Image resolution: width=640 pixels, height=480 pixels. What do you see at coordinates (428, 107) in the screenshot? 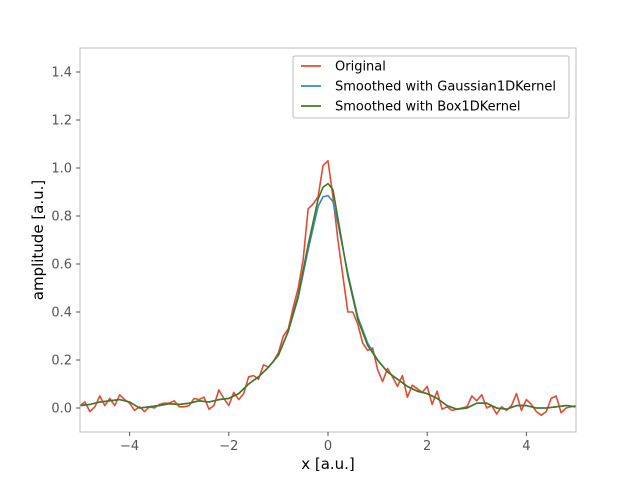
I see `legend-label: Smoothed with Box1DKernel` at bounding box center [428, 107].